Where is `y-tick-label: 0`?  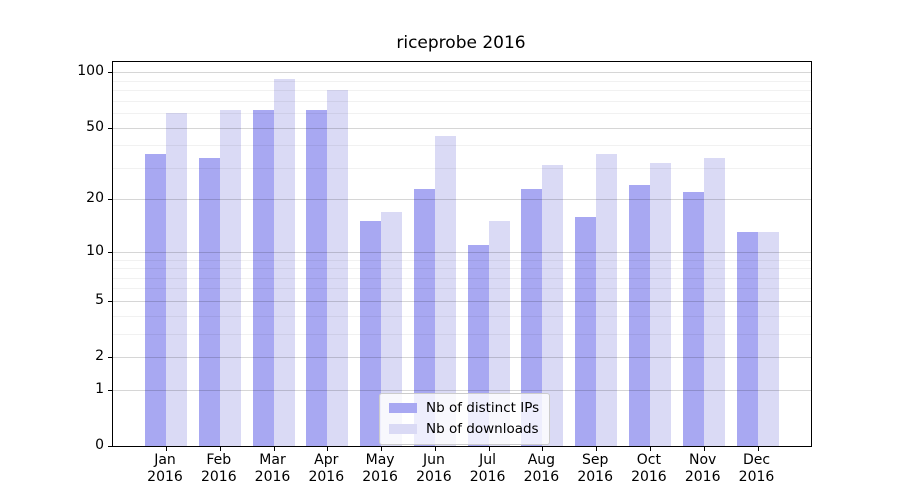
y-tick-label: 0 is located at coordinates (99, 445).